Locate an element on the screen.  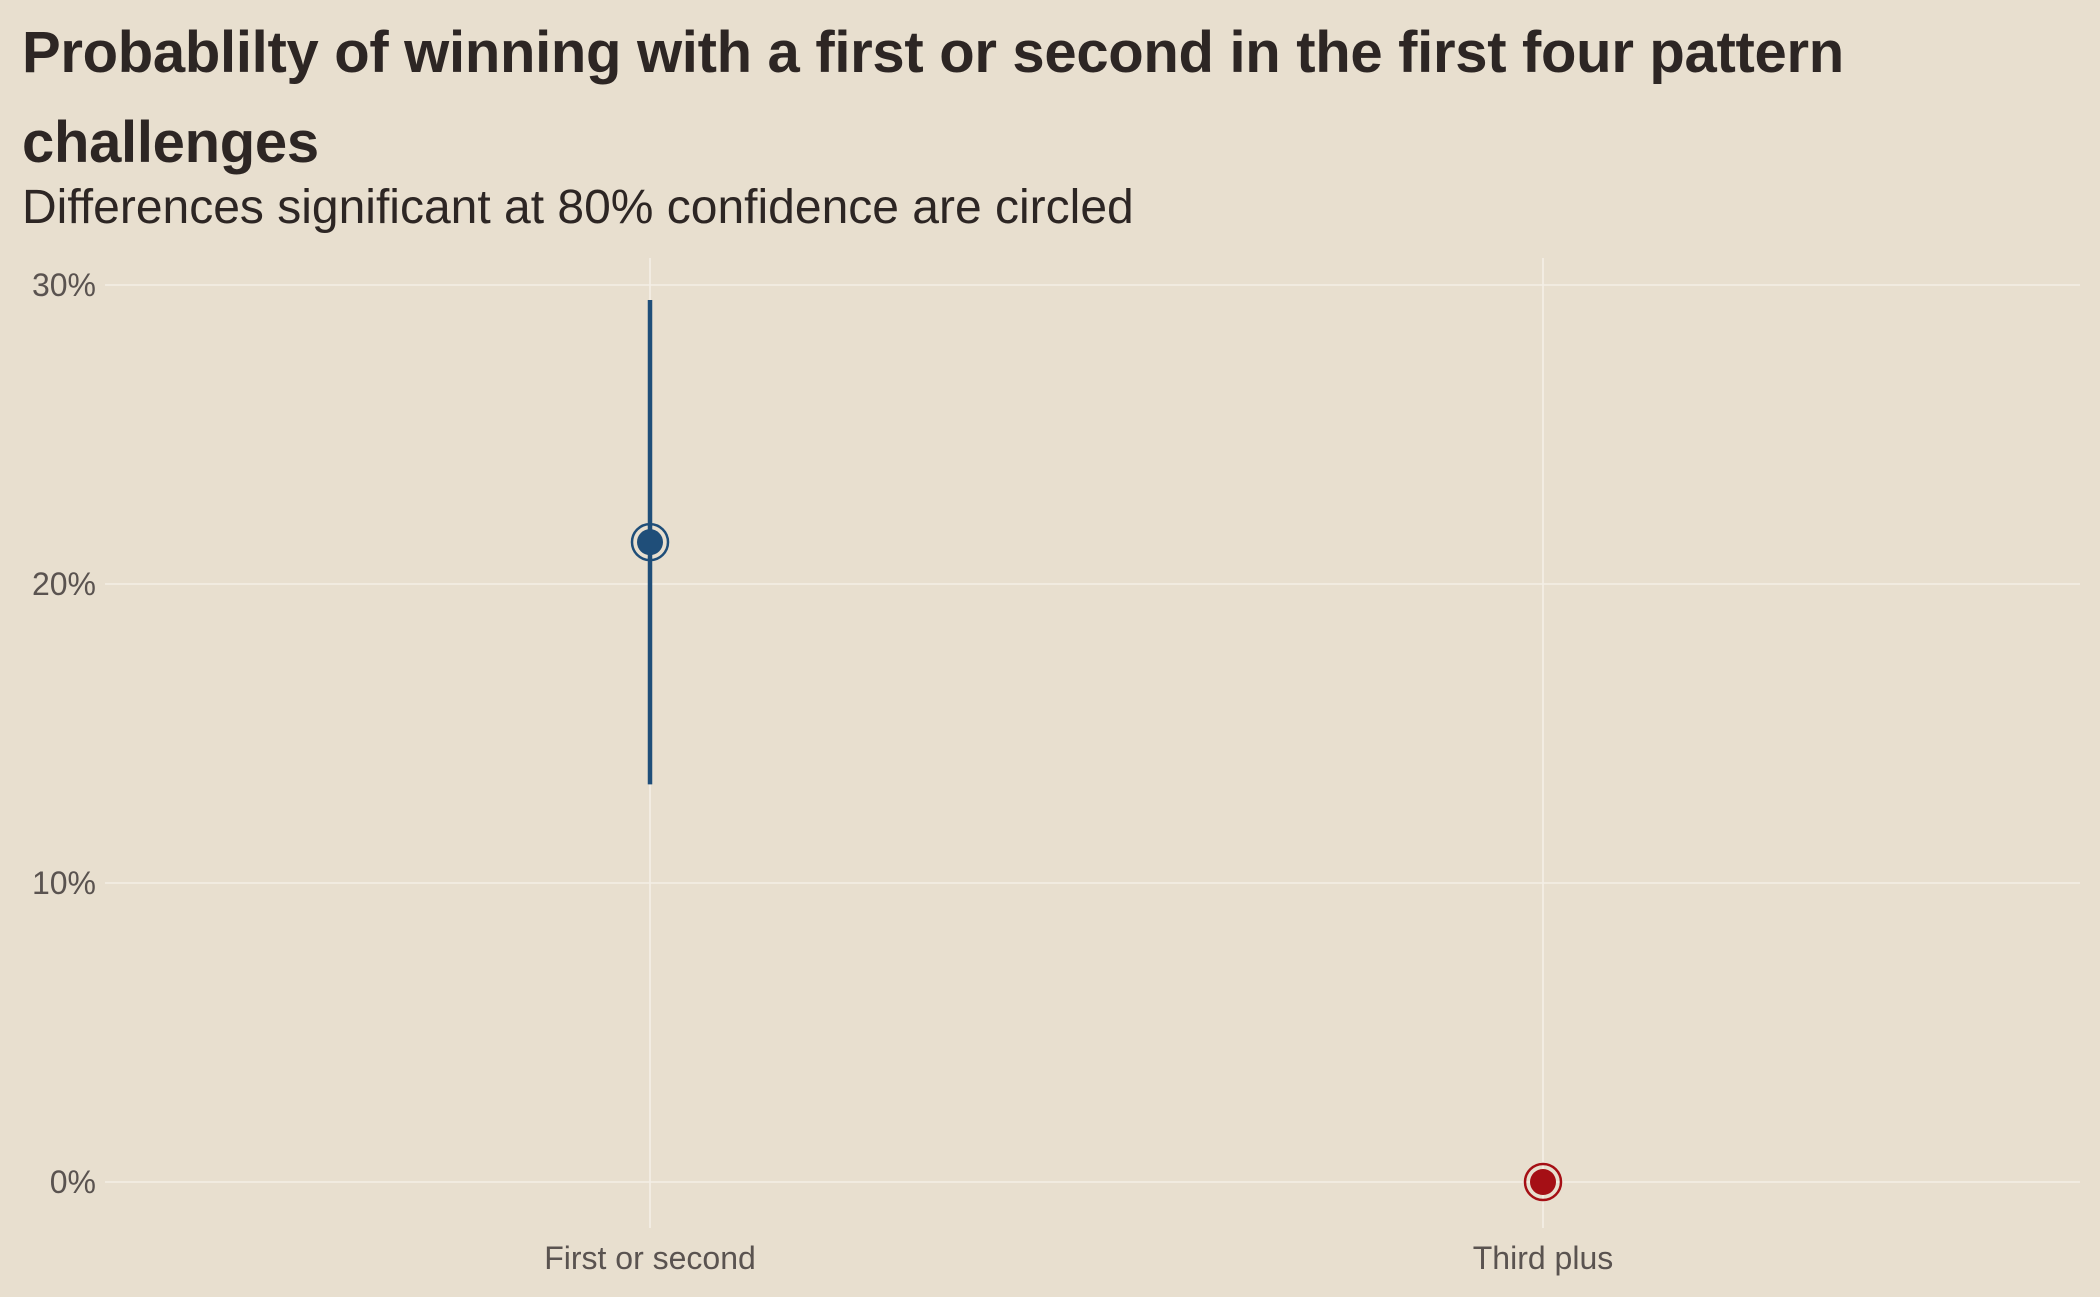
x-tick-label: First or second is located at coordinates (650, 1258).